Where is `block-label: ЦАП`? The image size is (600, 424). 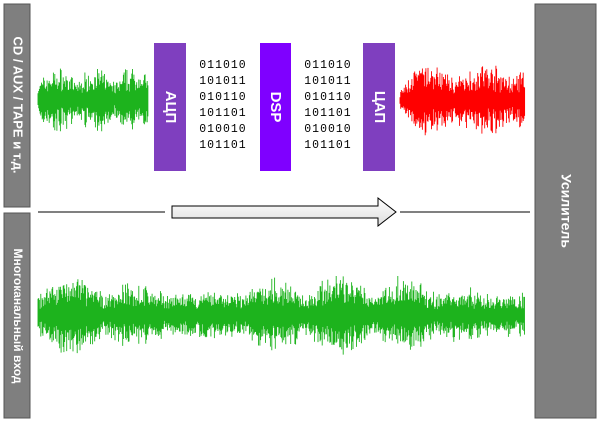 block-label: ЦАП is located at coordinates (379, 107).